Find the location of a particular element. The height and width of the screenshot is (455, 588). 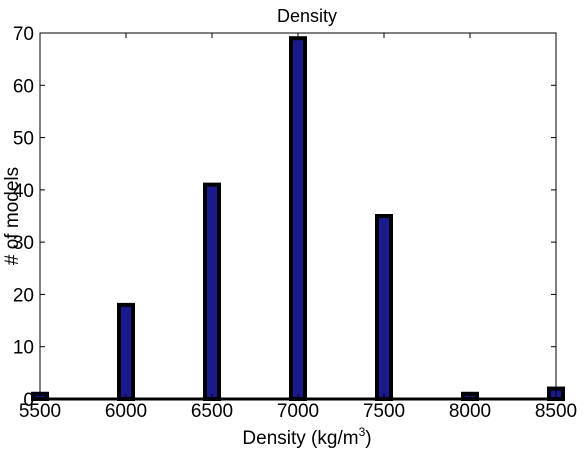

x-tick-label: 7500 is located at coordinates (384, 411).